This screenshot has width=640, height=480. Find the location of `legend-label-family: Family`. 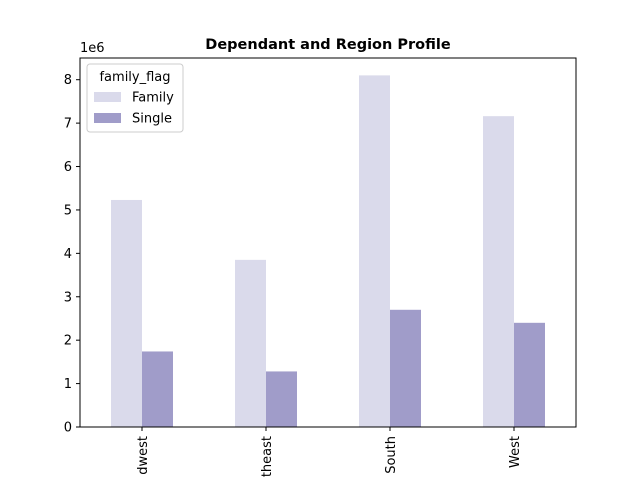

legend-label-family: Family is located at coordinates (153, 98).